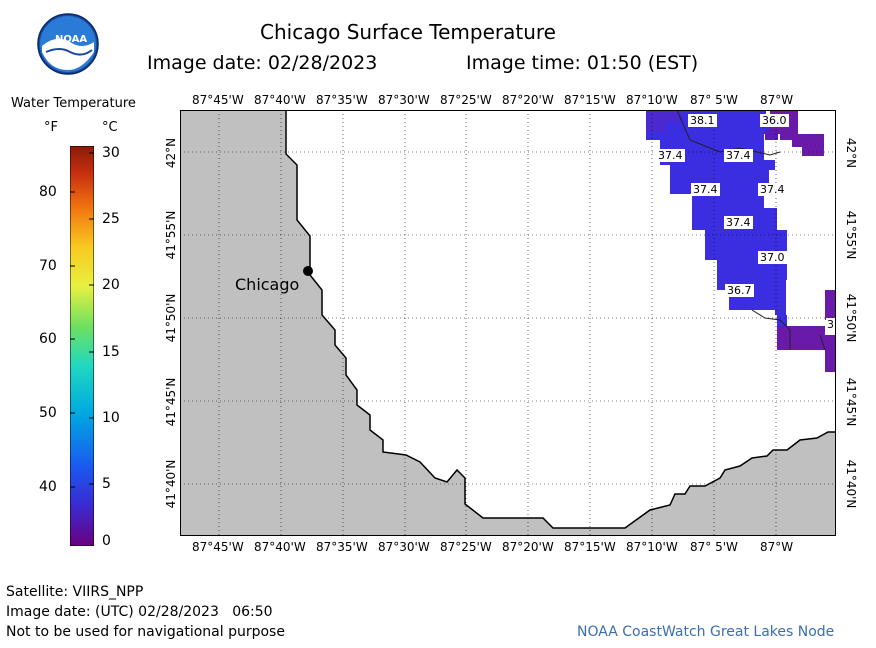 Image resolution: width=876 pixels, height=648 pixels. I want to click on lon-label-bottom: 87°20'W, so click(528, 547).